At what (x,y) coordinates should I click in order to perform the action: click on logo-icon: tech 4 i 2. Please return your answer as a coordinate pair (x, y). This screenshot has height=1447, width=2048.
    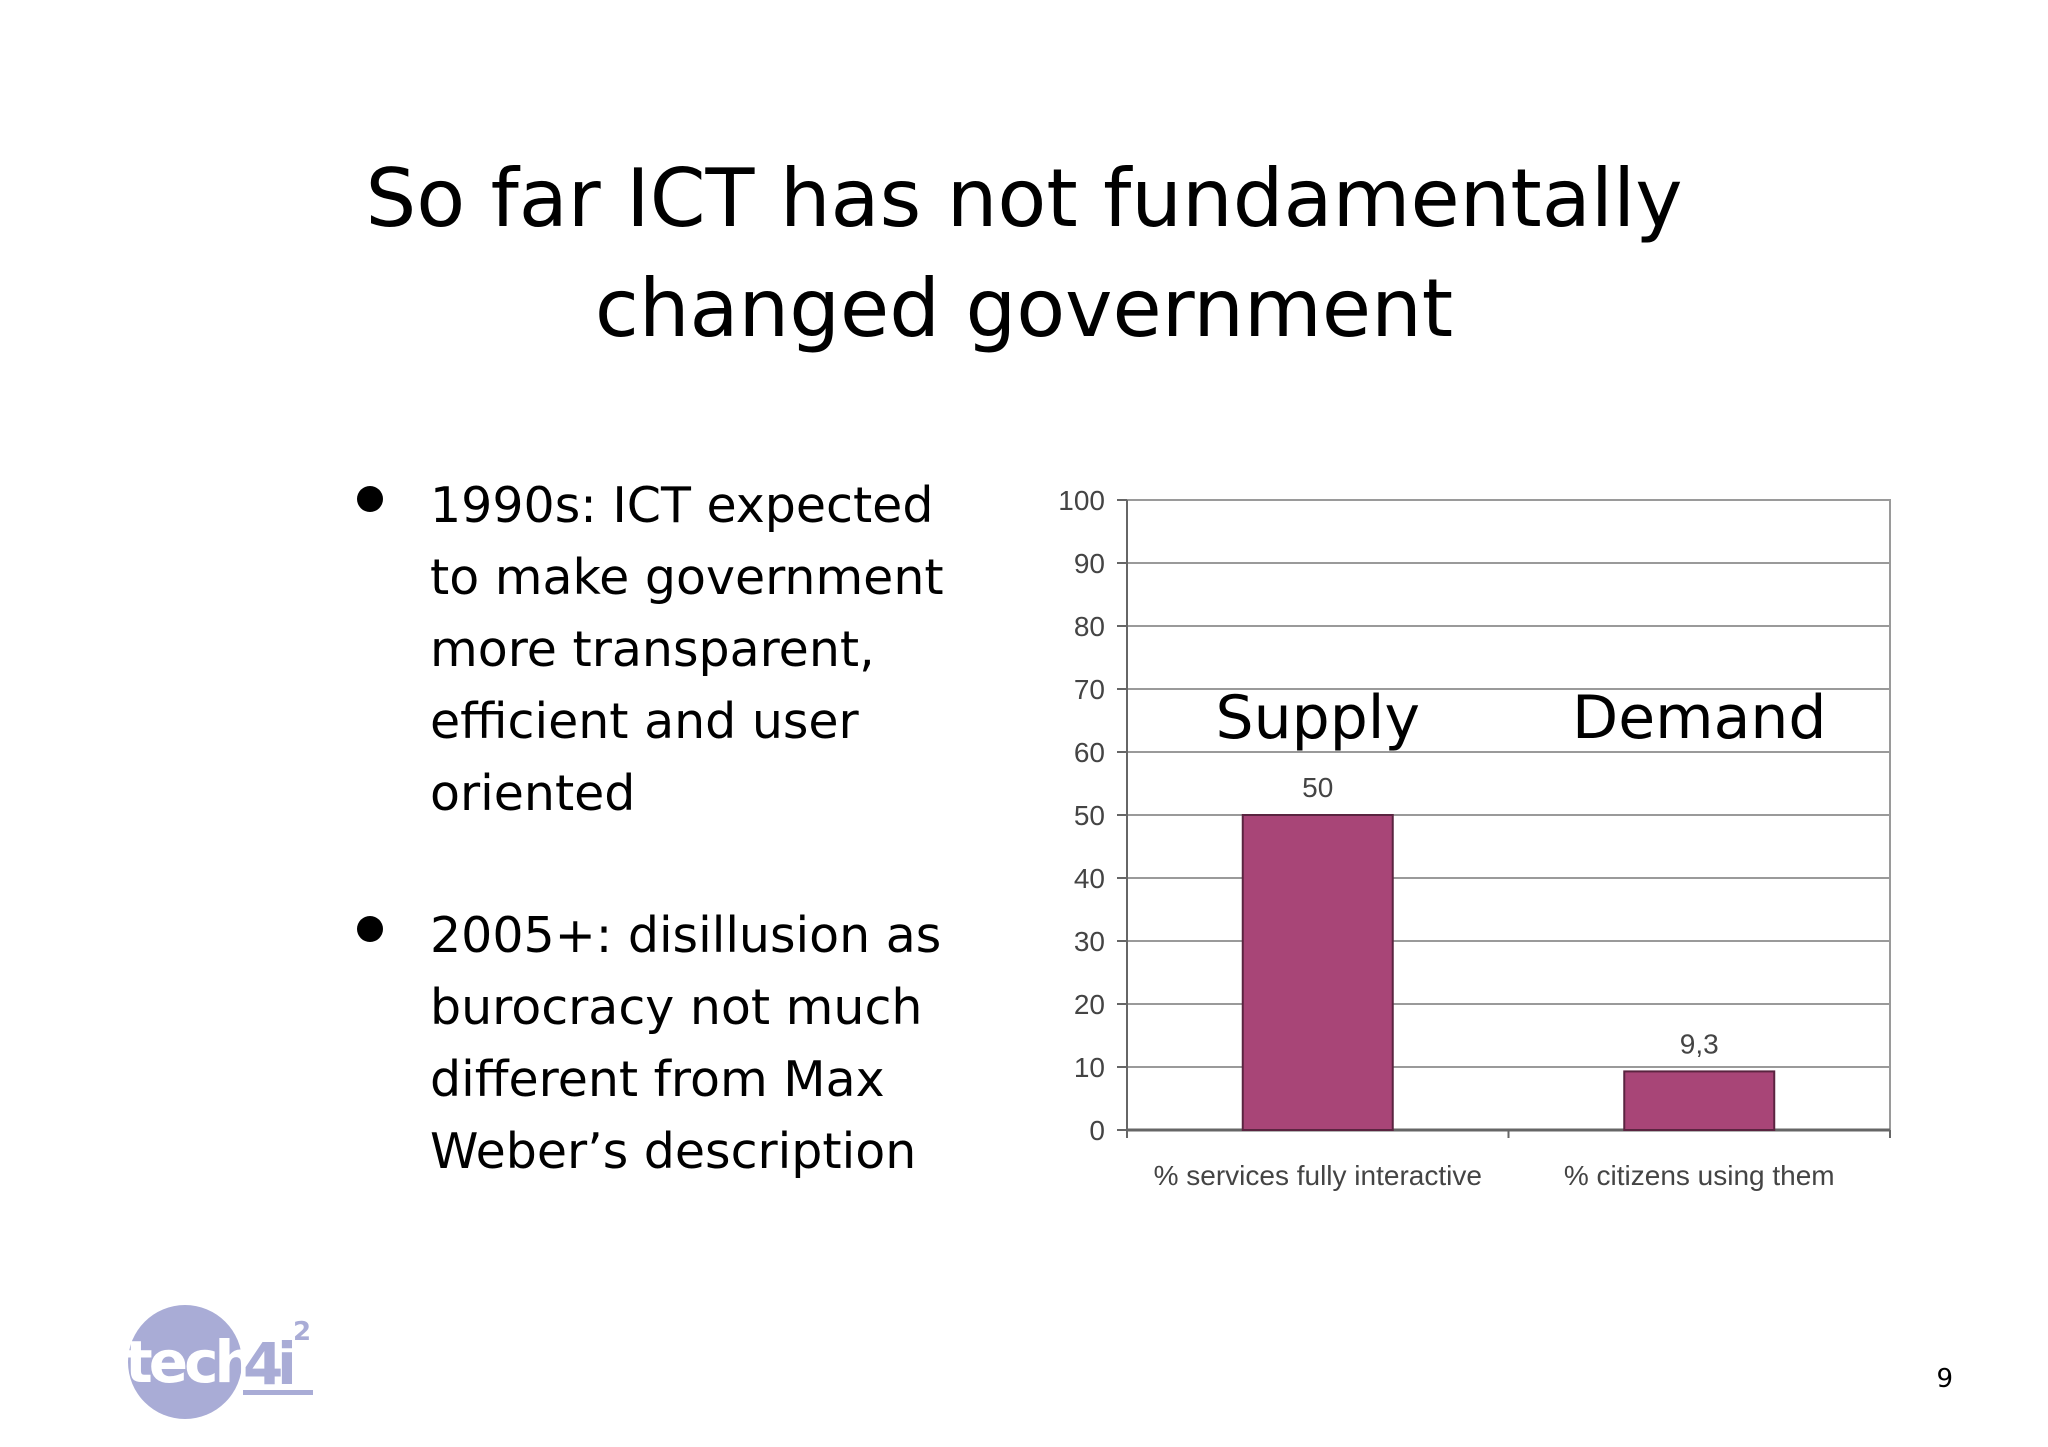
    Looking at the image, I should click on (219, 1362).